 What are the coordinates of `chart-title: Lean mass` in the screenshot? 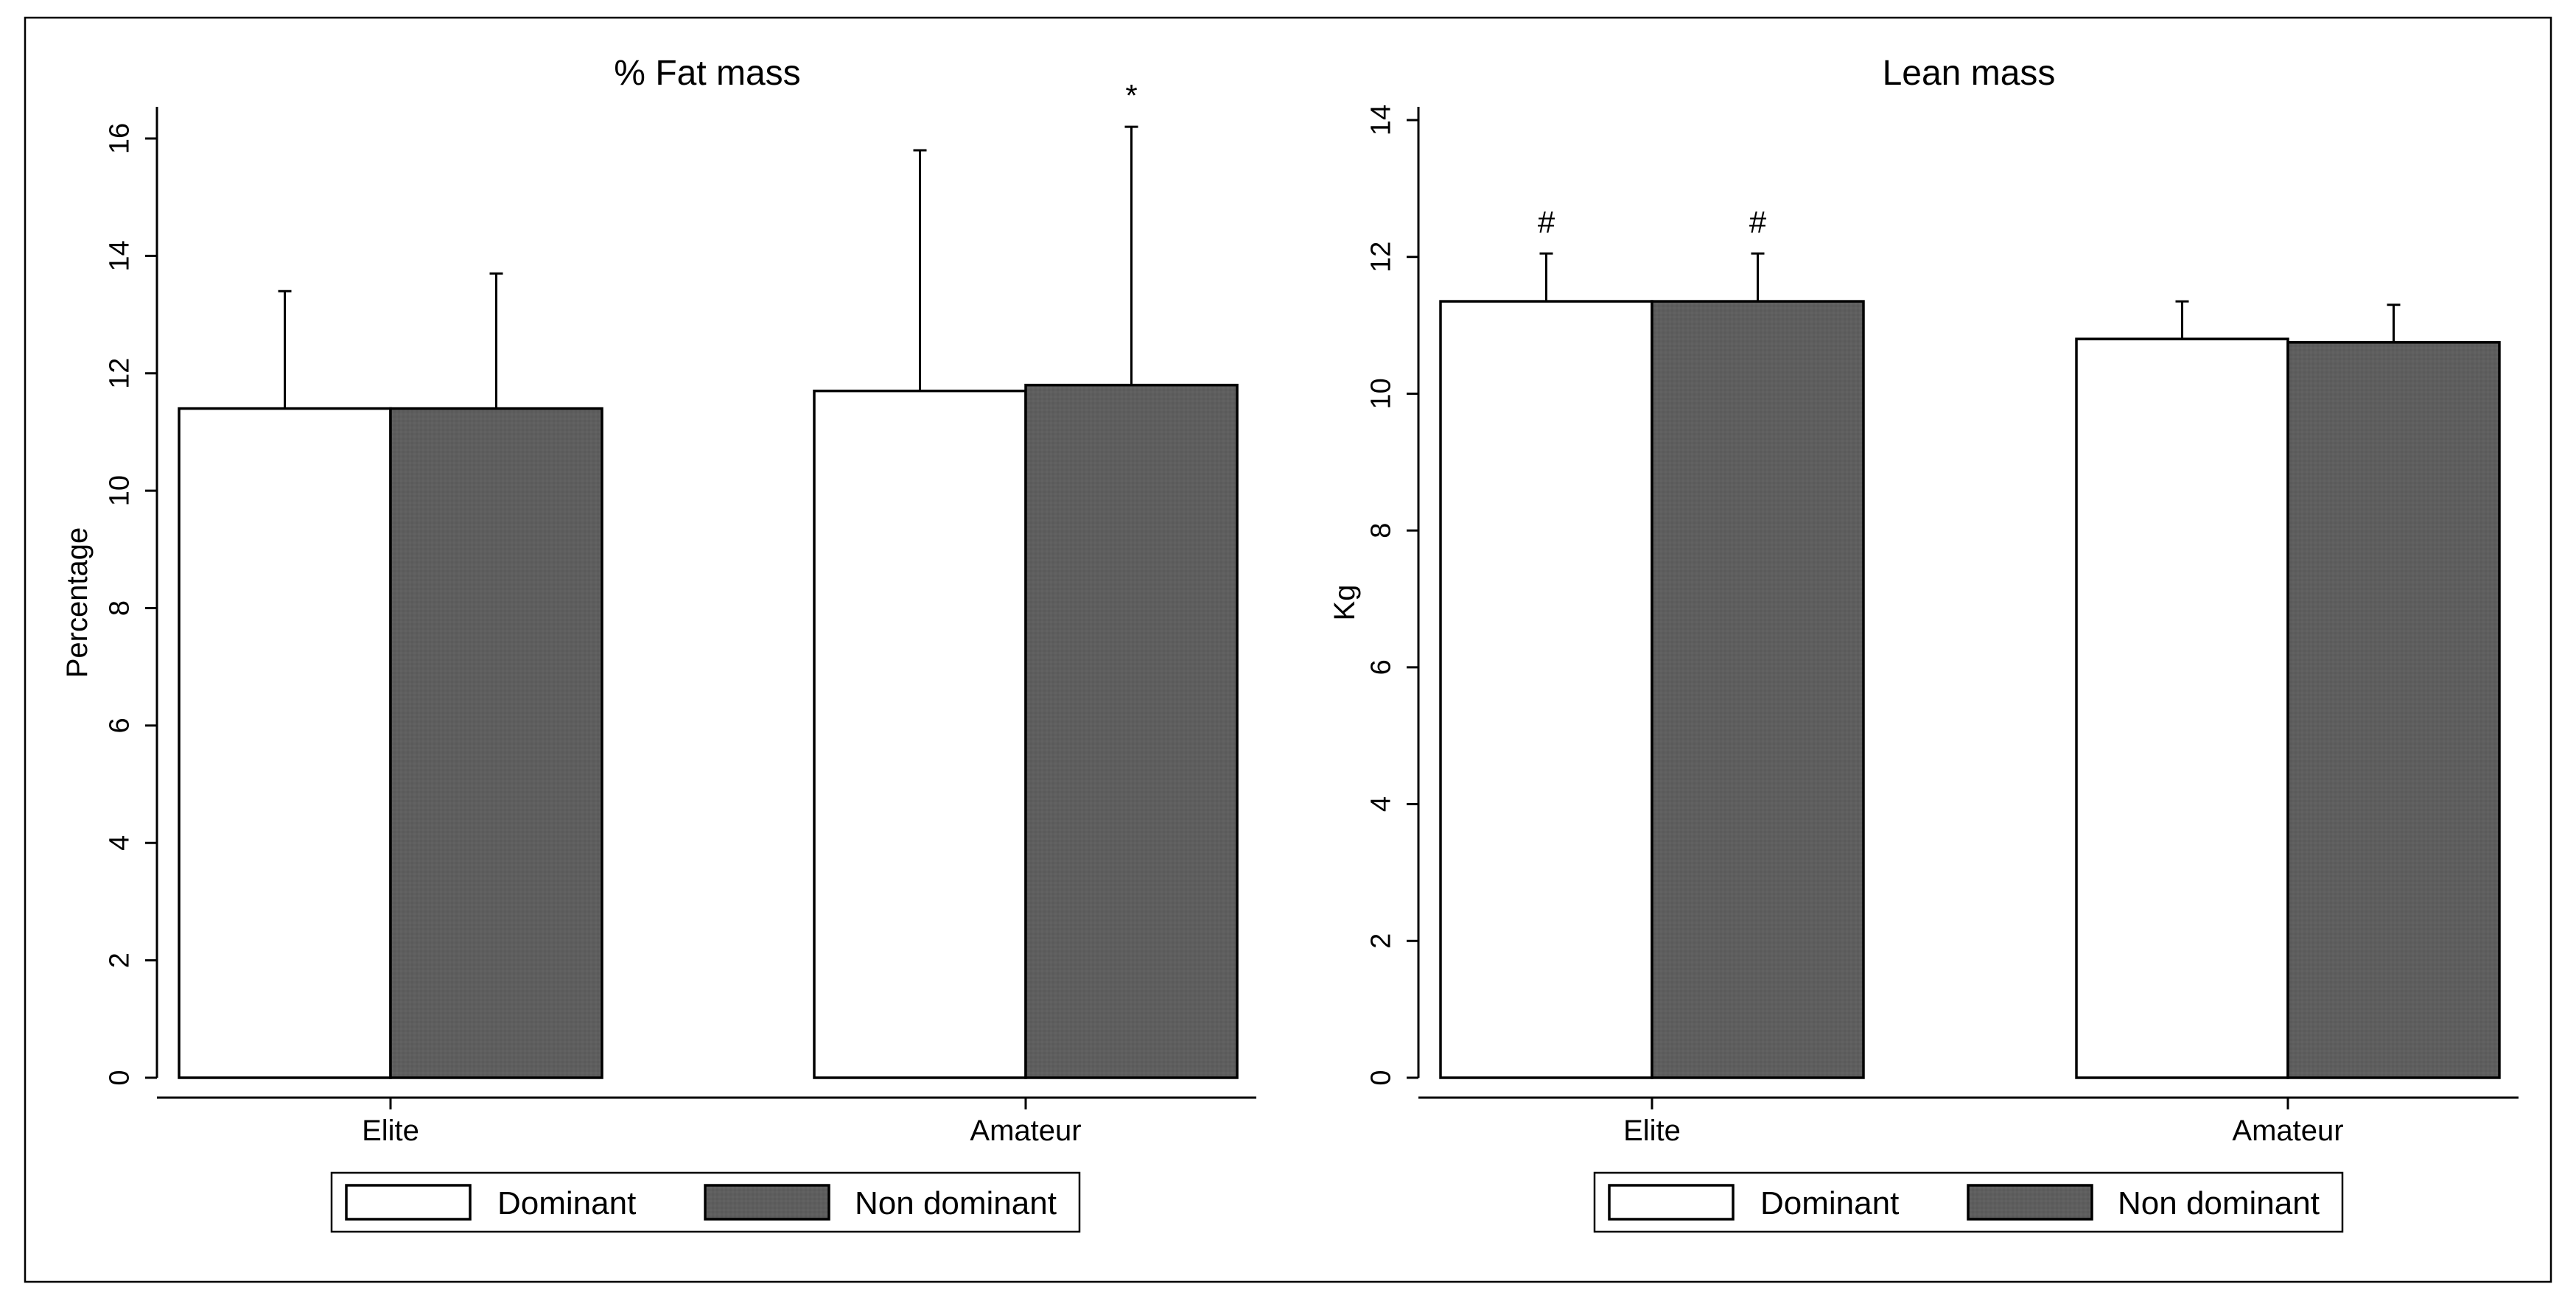 It's located at (1969, 73).